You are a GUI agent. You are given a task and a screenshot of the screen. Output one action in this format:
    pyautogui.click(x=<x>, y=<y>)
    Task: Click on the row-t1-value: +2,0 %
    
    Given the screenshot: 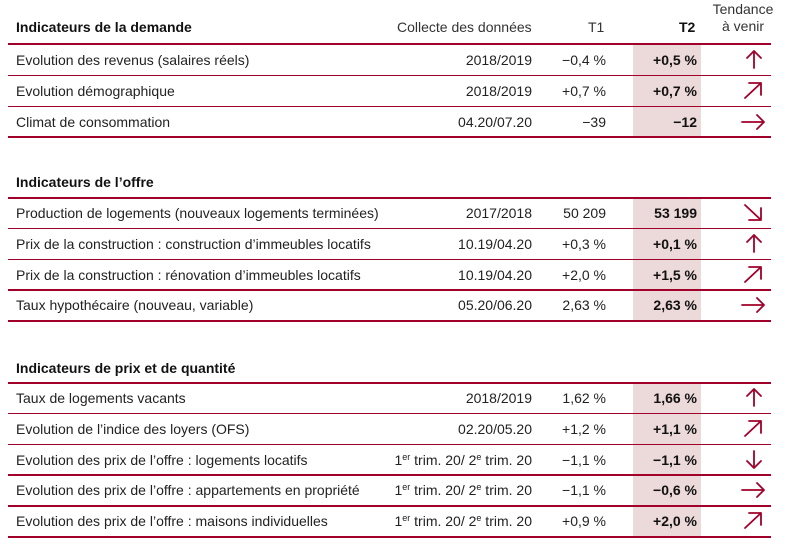 What is the action you would take?
    pyautogui.click(x=584, y=274)
    